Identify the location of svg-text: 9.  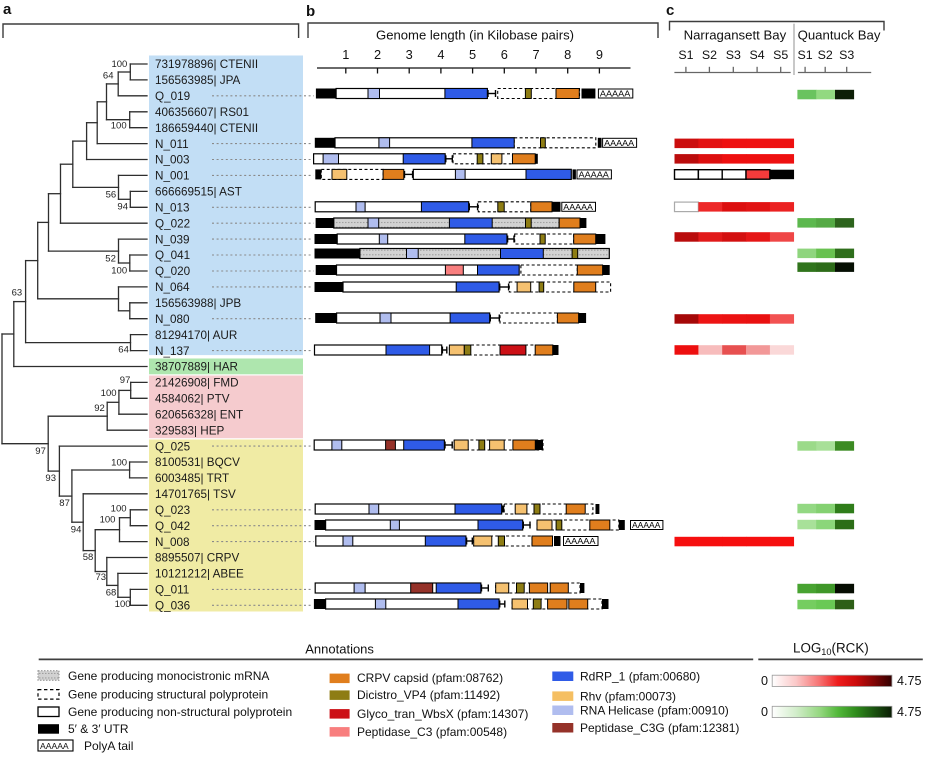
(599, 54).